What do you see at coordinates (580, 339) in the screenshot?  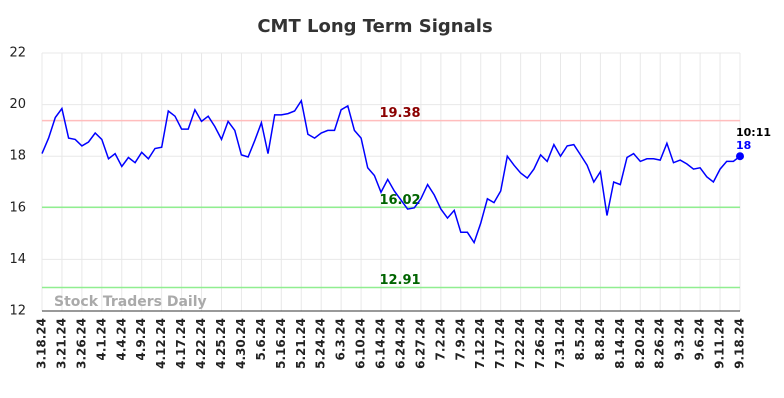 I see `x-tick-label: 8.5.24` at bounding box center [580, 339].